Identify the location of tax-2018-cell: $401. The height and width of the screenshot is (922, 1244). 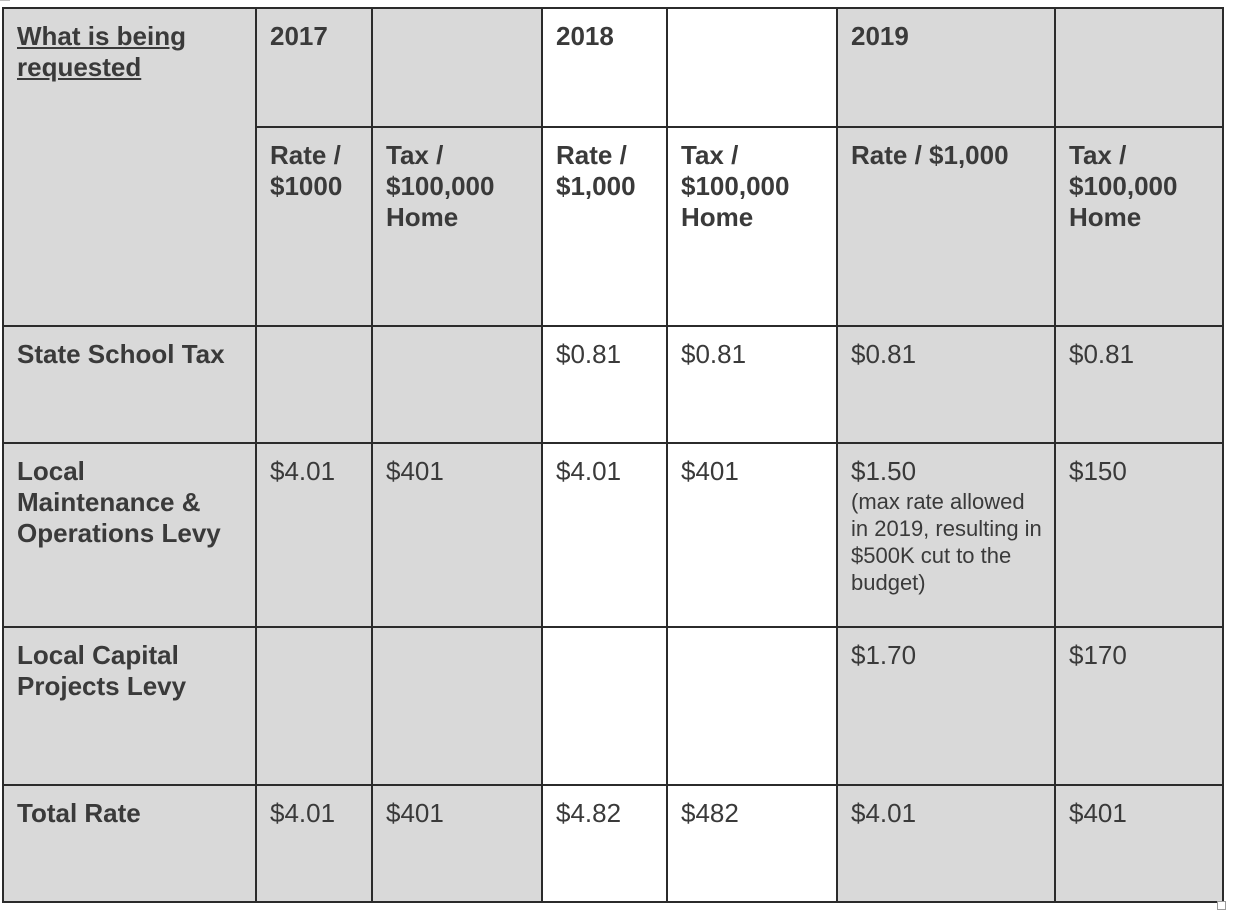
(752, 535).